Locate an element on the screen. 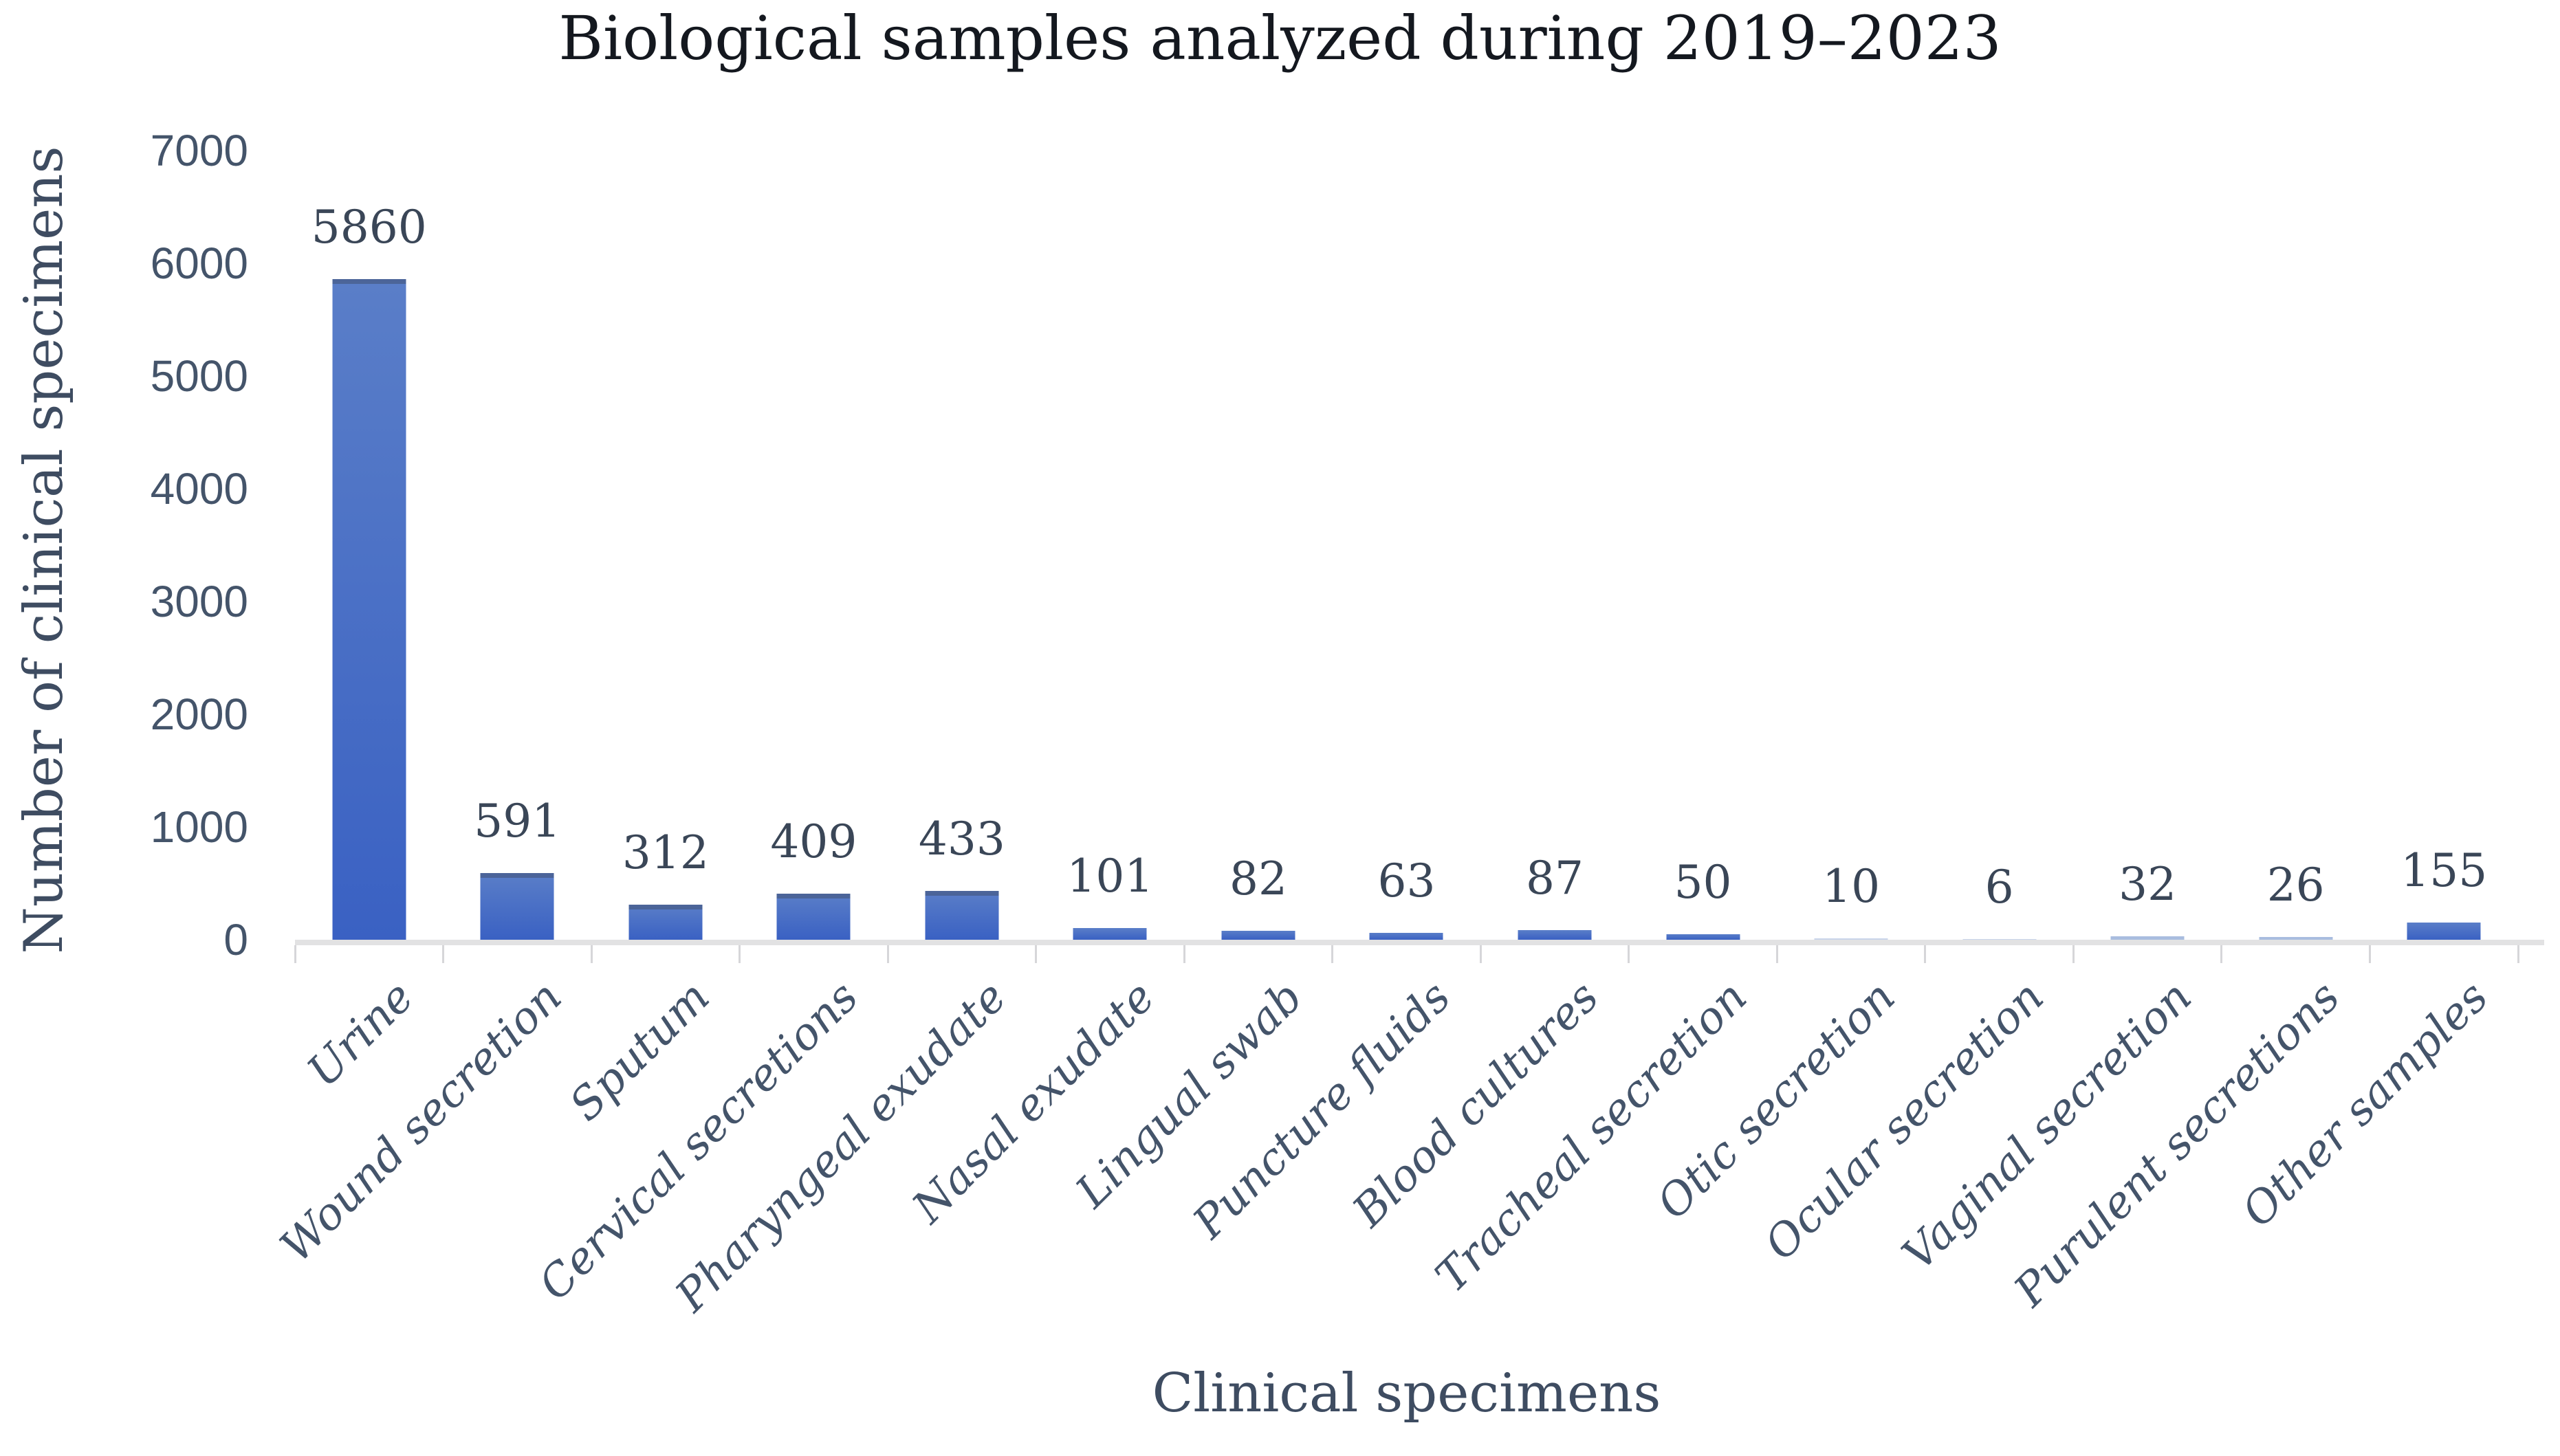 This screenshot has height=1456, width=2560. bar-value-label: 591 is located at coordinates (517, 821).